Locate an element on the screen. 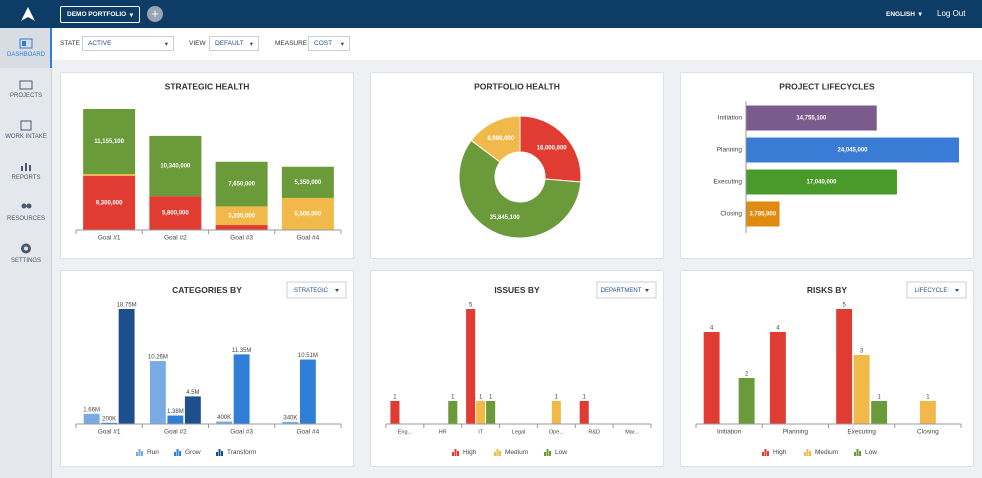  x-tick-label: Goal #3 is located at coordinates (241, 432).